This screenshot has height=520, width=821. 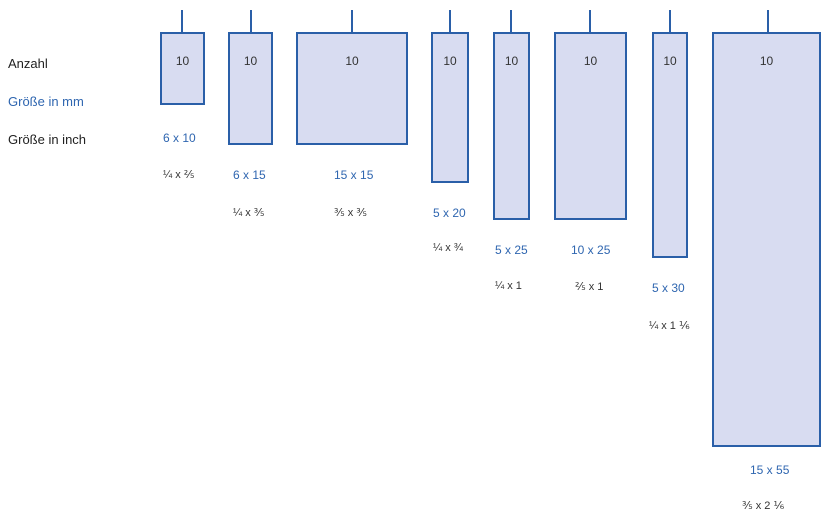 I want to click on size-mm-value: 5 x 30, so click(x=668, y=288).